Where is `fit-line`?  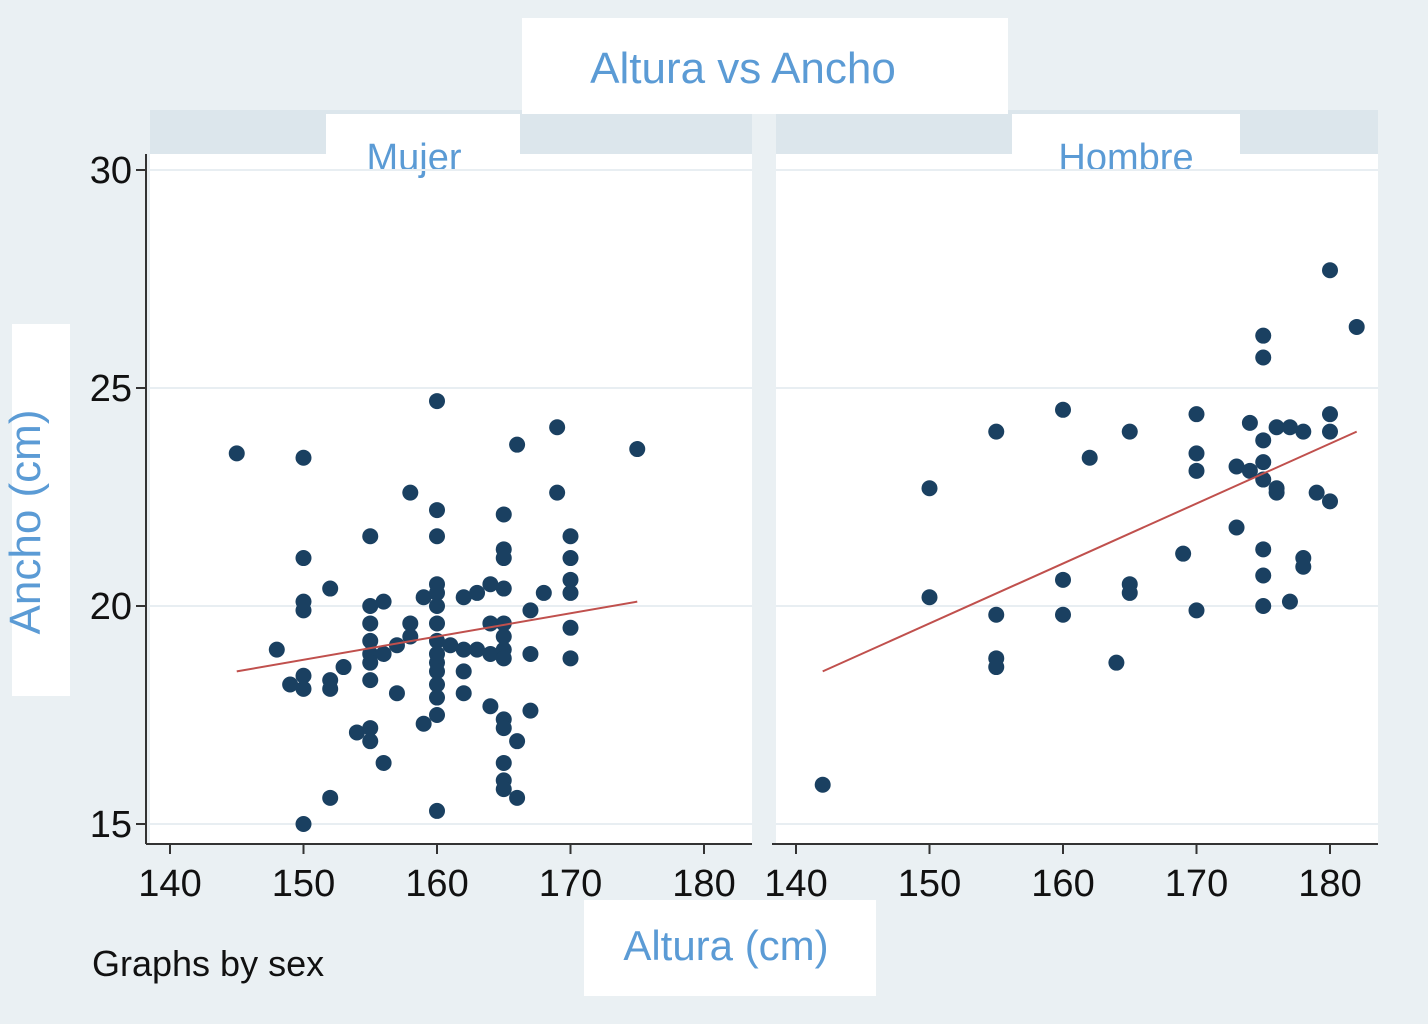 fit-line is located at coordinates (437, 636).